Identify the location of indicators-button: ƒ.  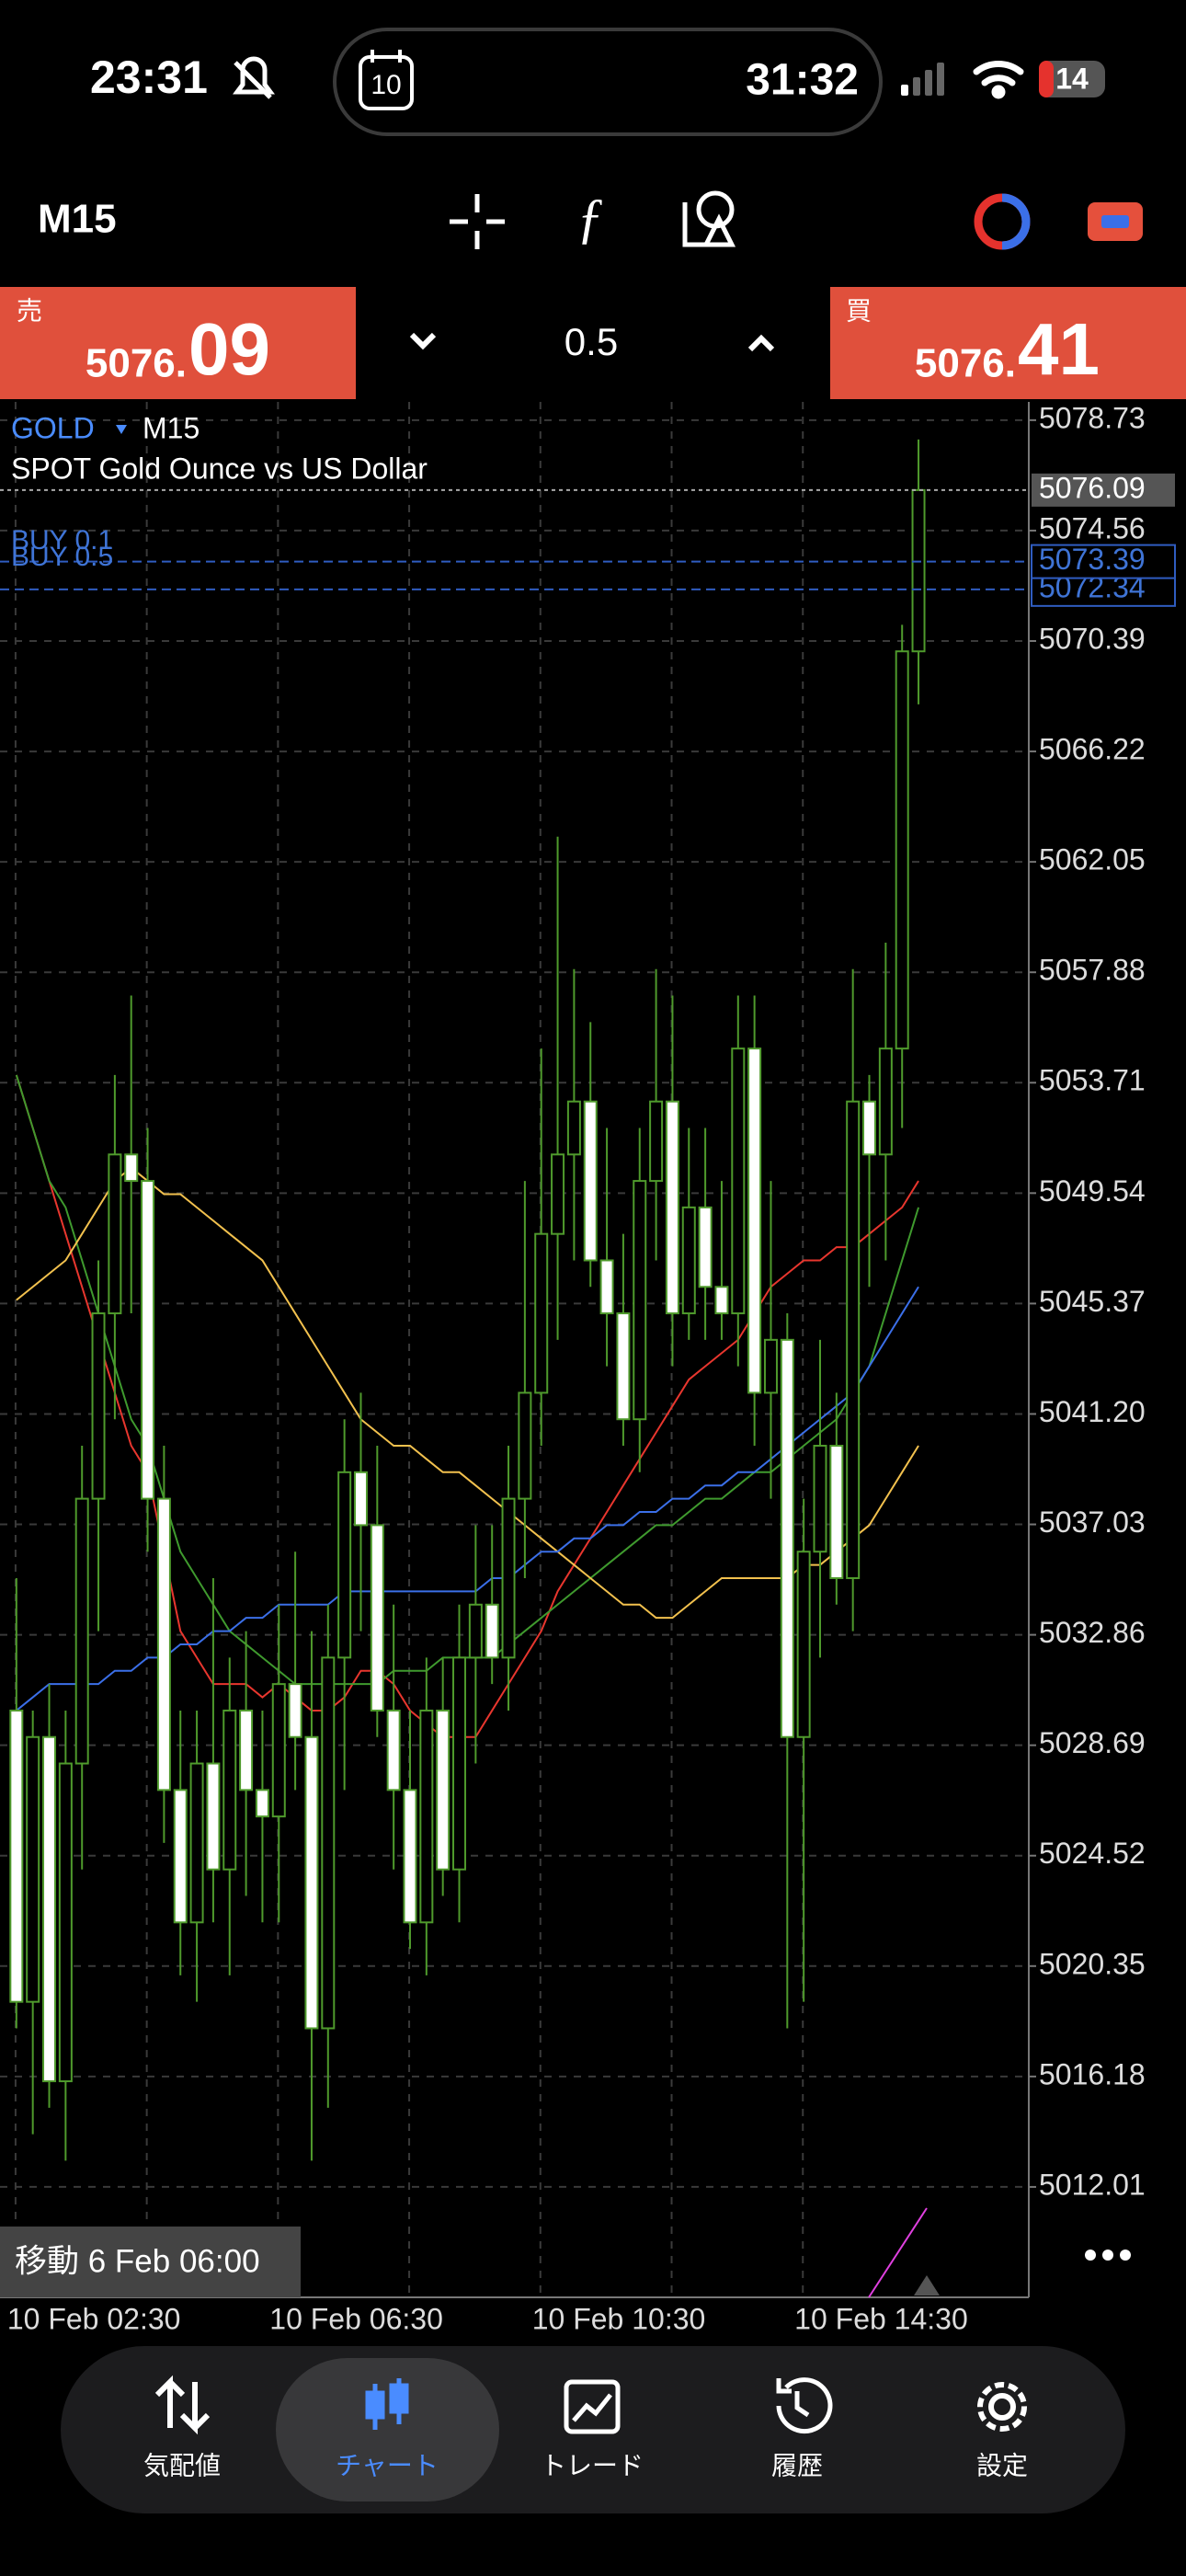
(590, 218).